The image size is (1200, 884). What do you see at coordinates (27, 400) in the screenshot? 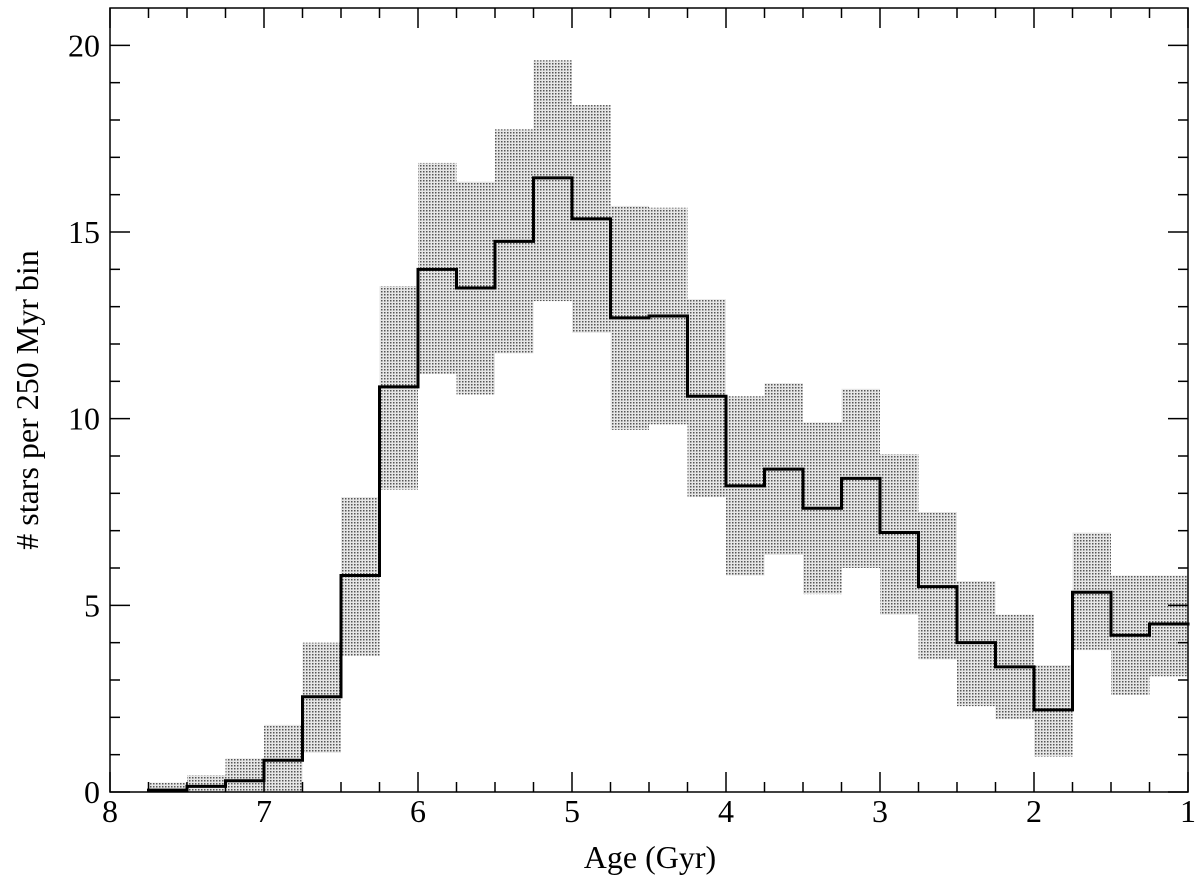
I see `y-axis-label: # stars per 250 Myr bin` at bounding box center [27, 400].